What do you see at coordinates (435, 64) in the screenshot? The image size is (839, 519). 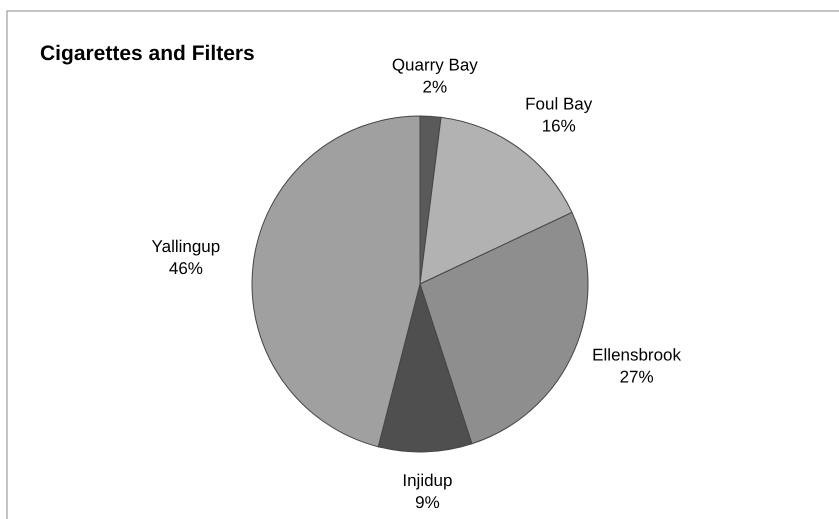 I see `slice-label: Quarry Bay` at bounding box center [435, 64].